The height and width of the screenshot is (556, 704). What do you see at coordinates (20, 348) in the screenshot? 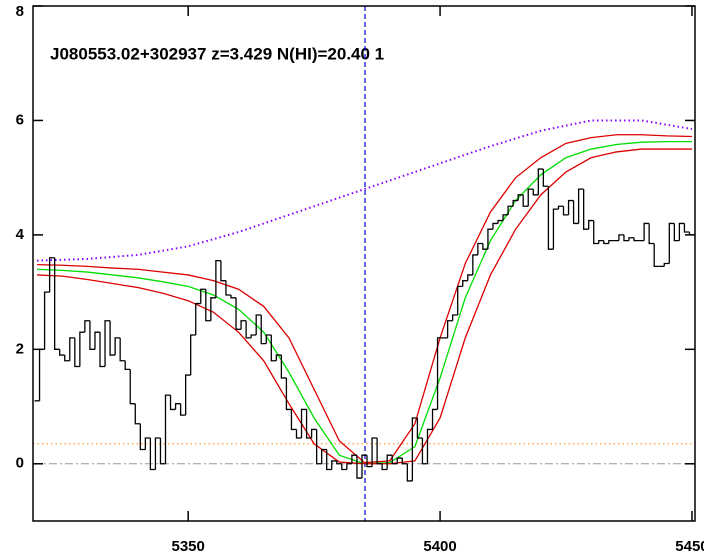
I see `y-tick-label: 2` at bounding box center [20, 348].